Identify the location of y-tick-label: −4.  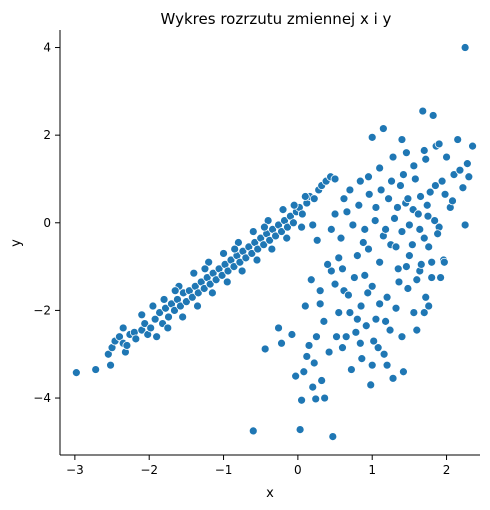
(42, 398).